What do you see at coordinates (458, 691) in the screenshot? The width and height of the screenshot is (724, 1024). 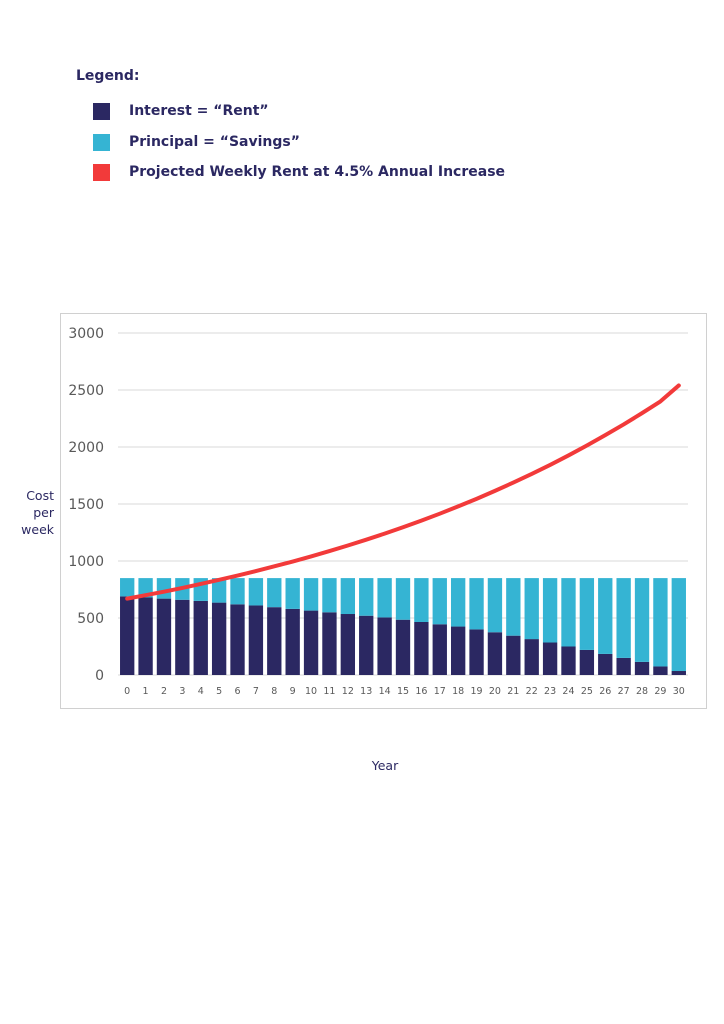 I see `x-tick-label: 18` at bounding box center [458, 691].